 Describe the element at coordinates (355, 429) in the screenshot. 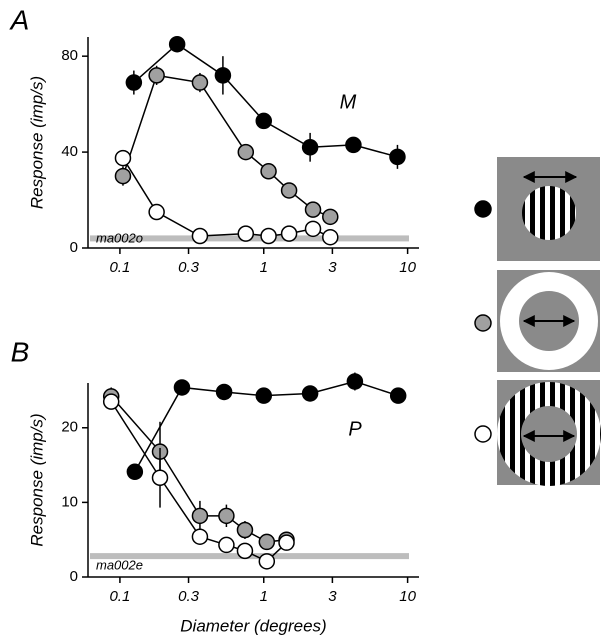

I see `panel-annotation: P` at that location.